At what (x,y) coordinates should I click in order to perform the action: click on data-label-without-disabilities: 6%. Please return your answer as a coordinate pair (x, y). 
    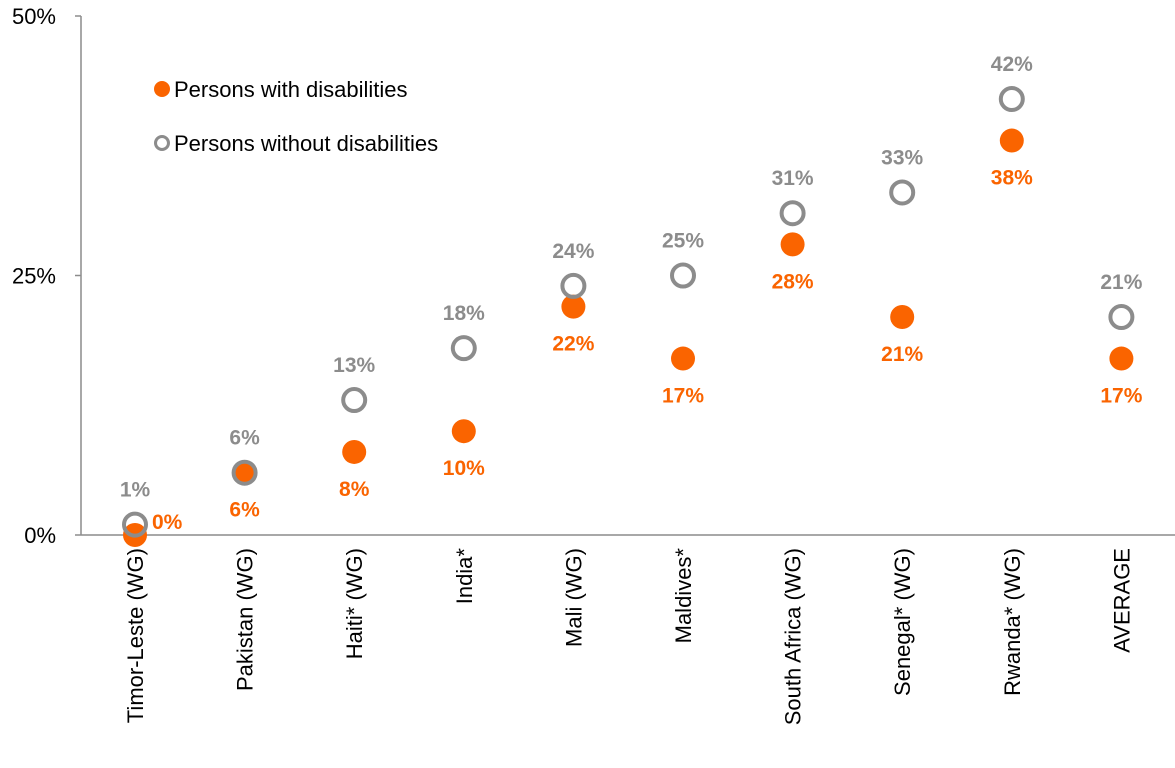
    Looking at the image, I should click on (244, 438).